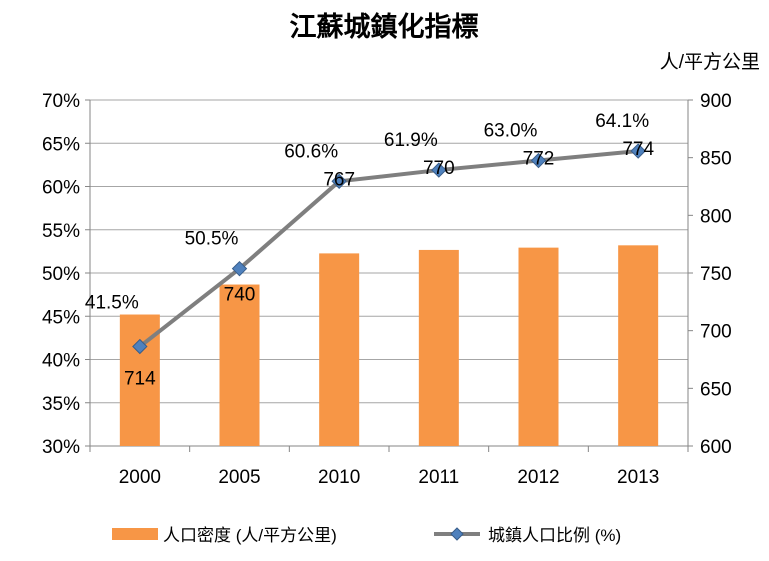 The image size is (769, 561). Describe the element at coordinates (61, 447) in the screenshot. I see `left-axis-tick-label: 30%` at that location.